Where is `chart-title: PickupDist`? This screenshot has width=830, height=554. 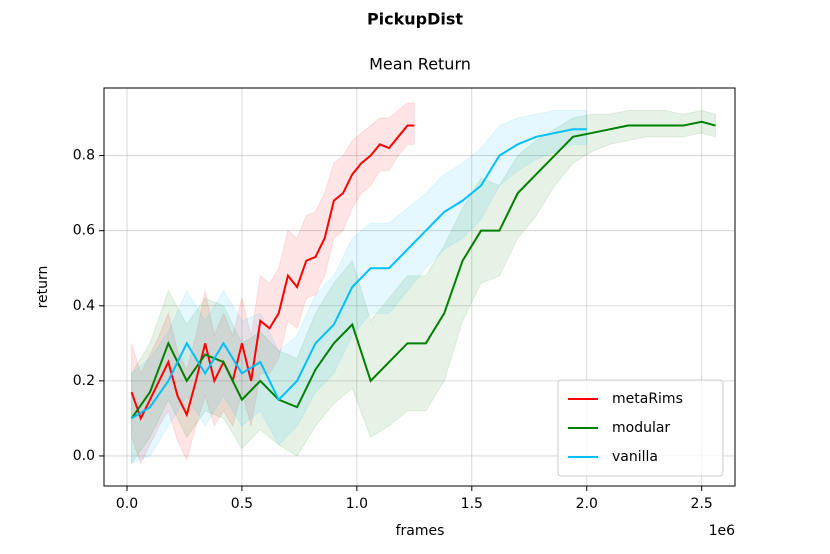 chart-title: PickupDist is located at coordinates (415, 19).